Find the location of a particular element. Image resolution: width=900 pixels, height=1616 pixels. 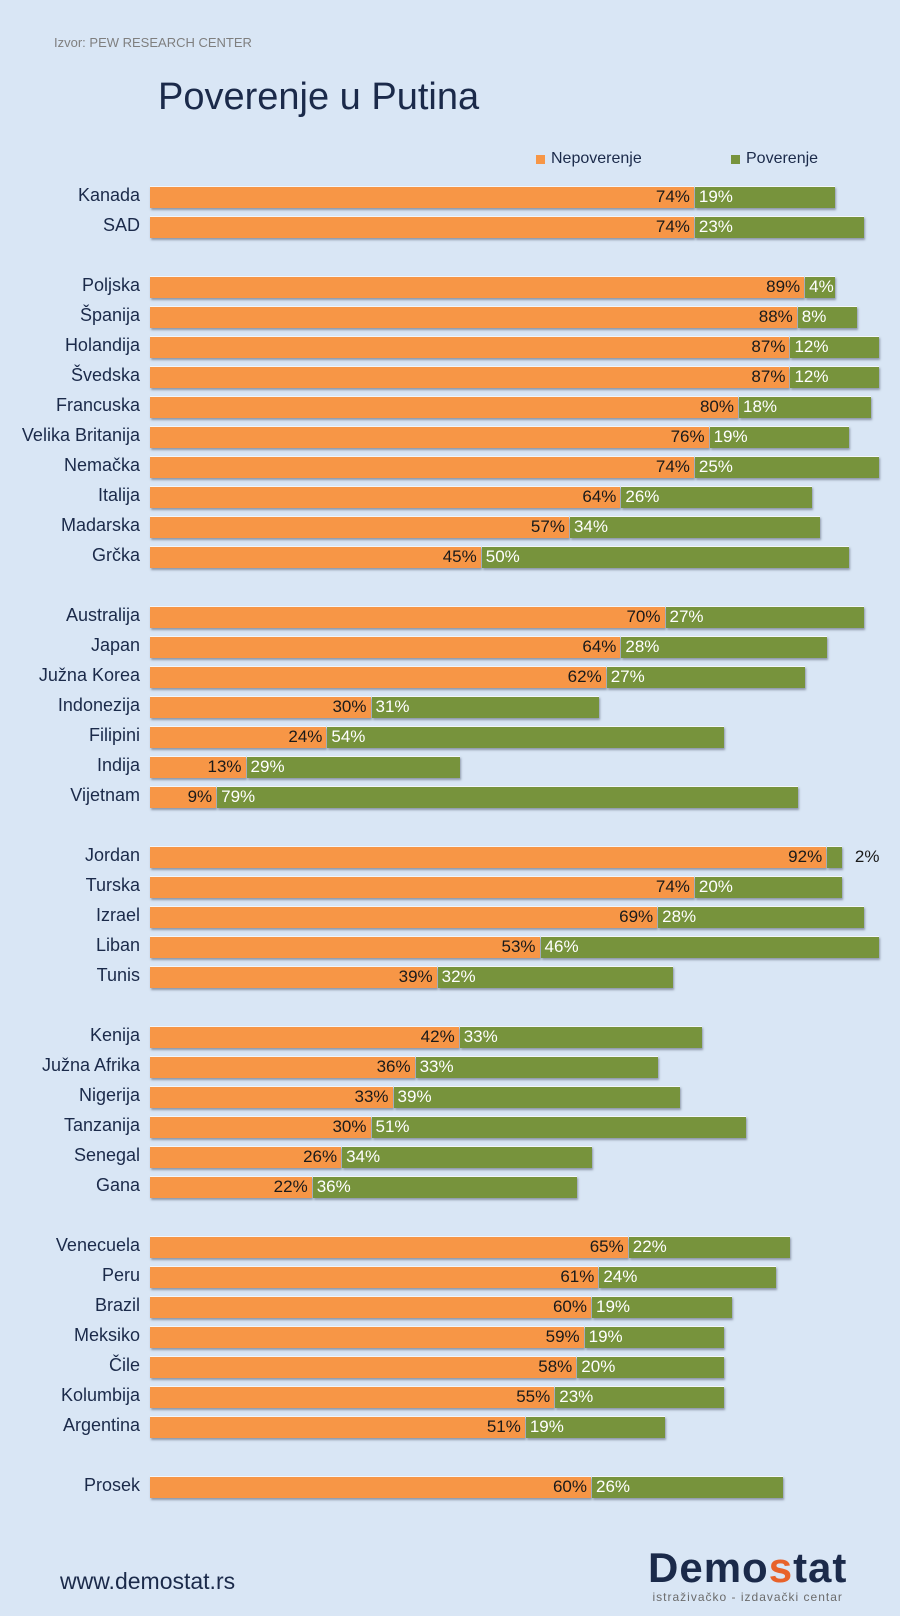

logo-wordmark: Demostat is located at coordinates (747, 1568).